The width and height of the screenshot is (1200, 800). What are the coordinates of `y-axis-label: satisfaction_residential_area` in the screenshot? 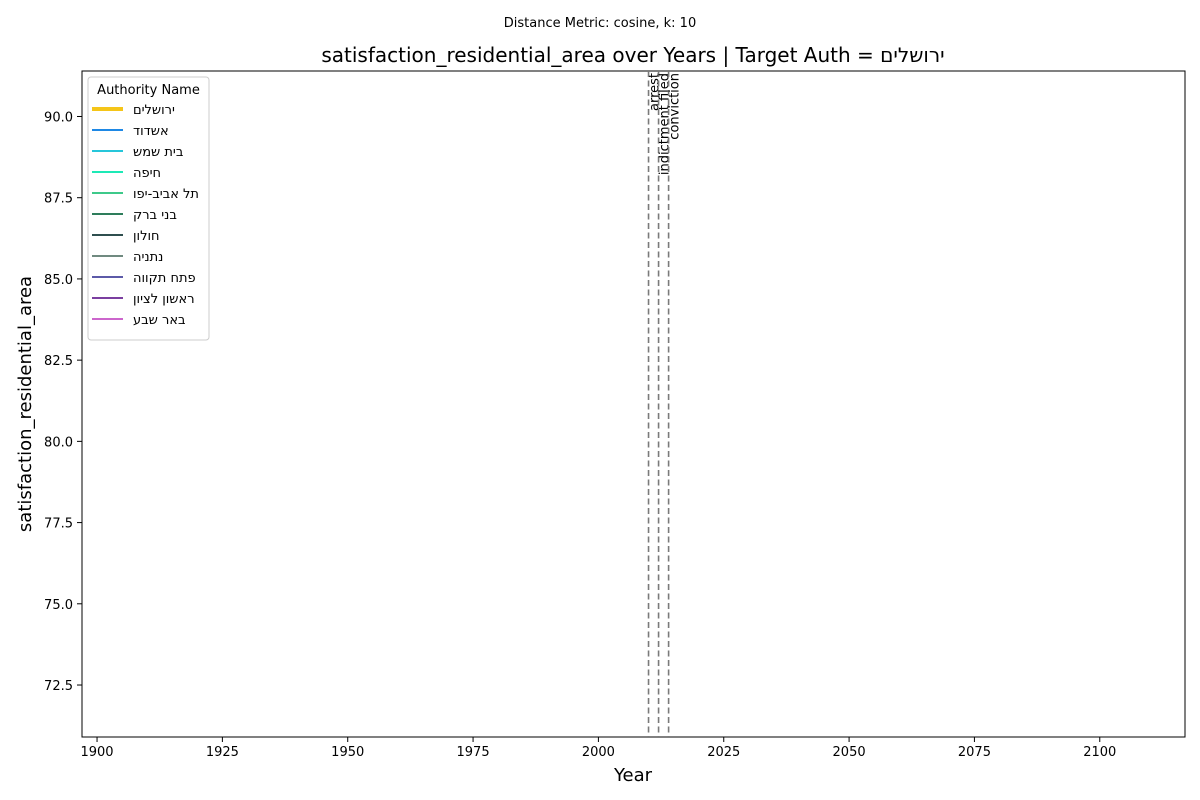 It's located at (25, 404).